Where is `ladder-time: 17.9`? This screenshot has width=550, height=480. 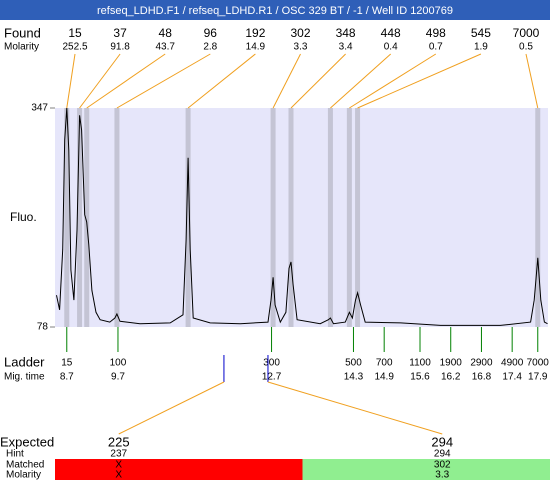
ladder-time: 17.9 is located at coordinates (538, 377).